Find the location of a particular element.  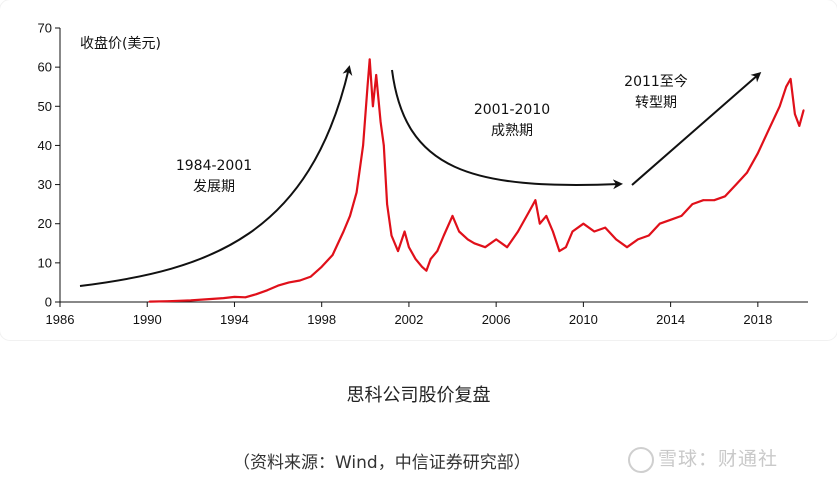

x-tick-label: 1986 is located at coordinates (60, 319).